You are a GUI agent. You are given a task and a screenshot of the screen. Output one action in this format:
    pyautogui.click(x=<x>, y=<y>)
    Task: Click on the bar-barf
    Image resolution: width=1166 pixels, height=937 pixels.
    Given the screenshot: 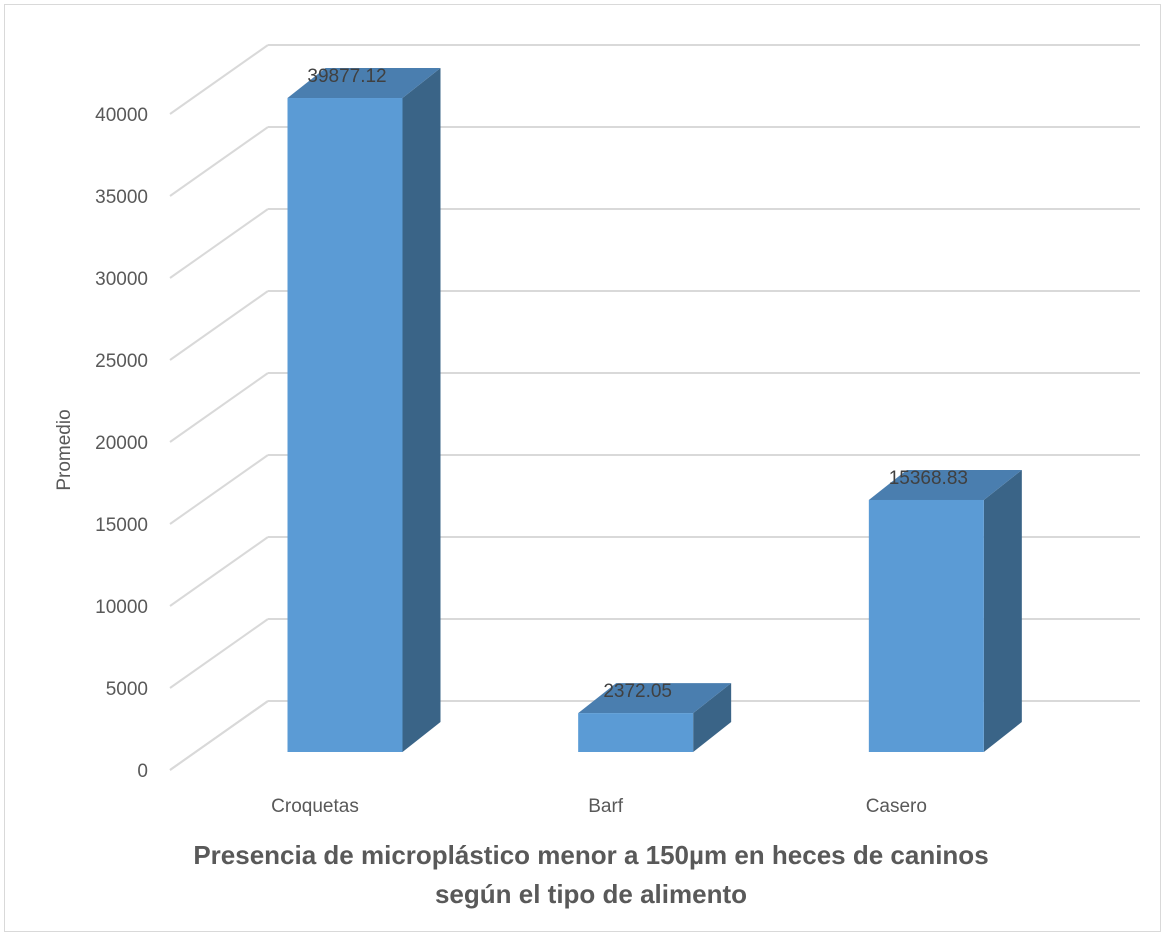 What is the action you would take?
    pyautogui.click(x=655, y=717)
    